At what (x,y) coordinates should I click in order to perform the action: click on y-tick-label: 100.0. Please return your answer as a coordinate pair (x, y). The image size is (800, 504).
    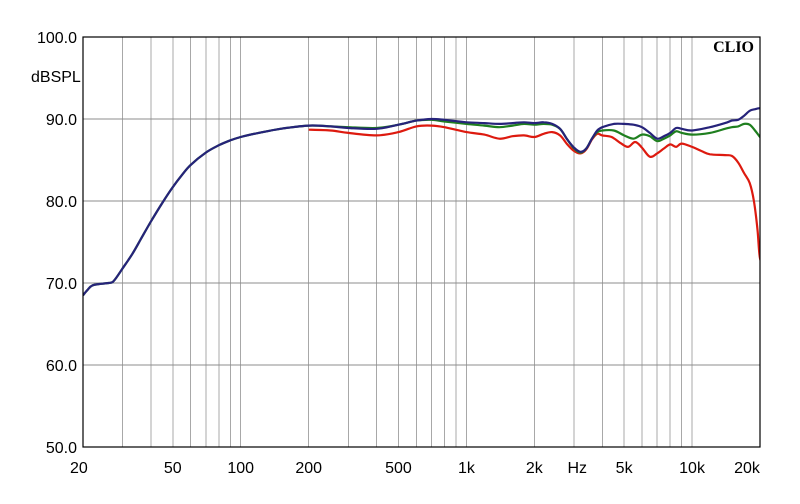
    Looking at the image, I should click on (57, 38).